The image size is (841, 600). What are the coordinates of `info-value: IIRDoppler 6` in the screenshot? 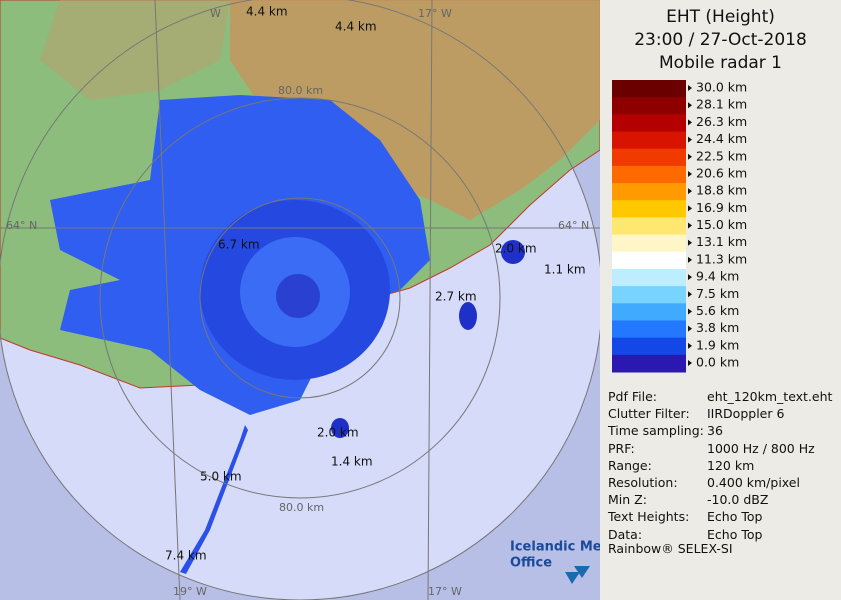 It's located at (746, 414).